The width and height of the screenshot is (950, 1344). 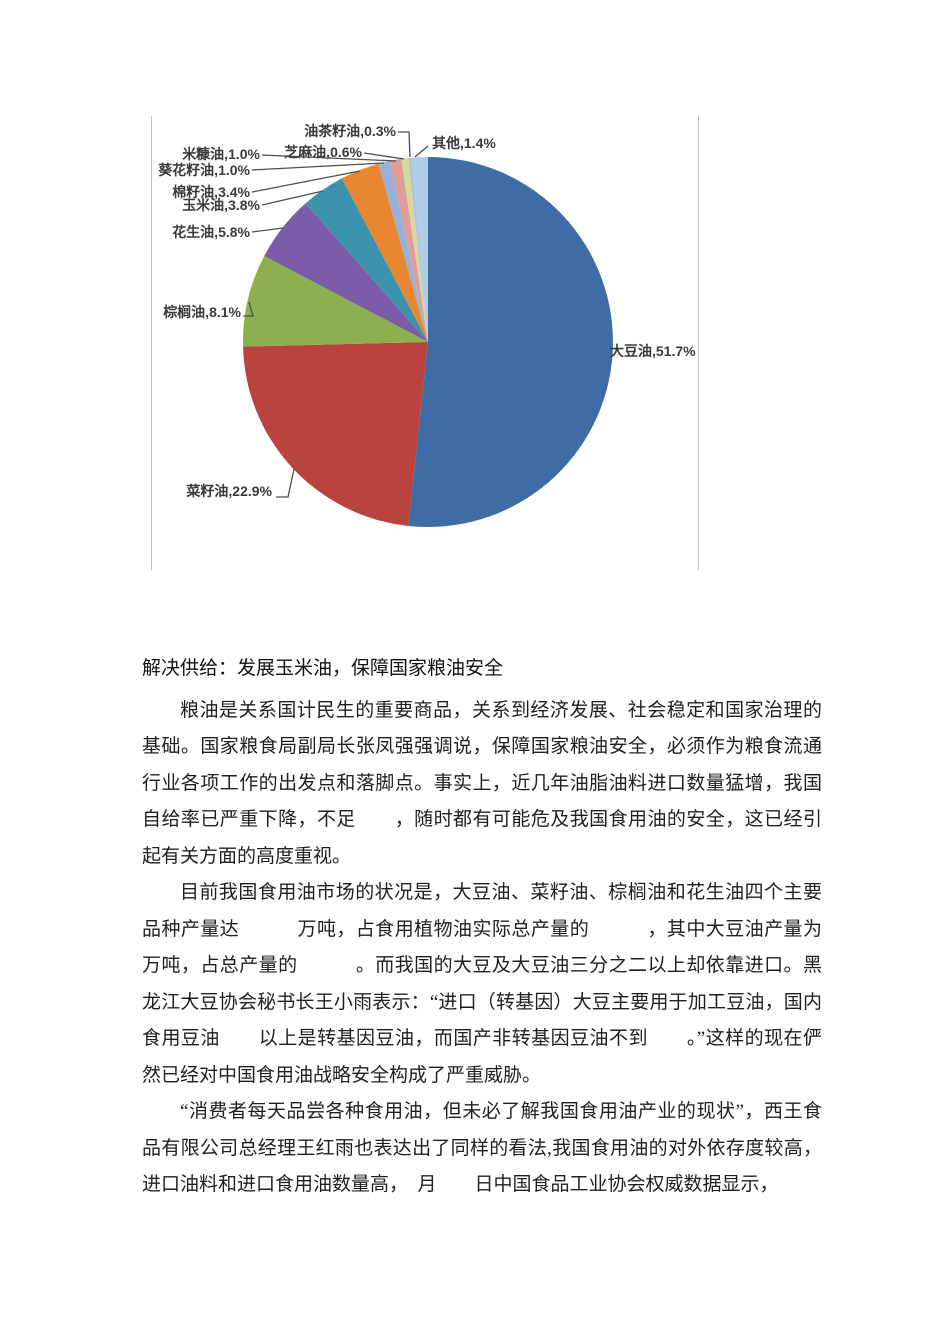 What do you see at coordinates (335, 301) in the screenshot?
I see `pie-slice-棕榈油` at bounding box center [335, 301].